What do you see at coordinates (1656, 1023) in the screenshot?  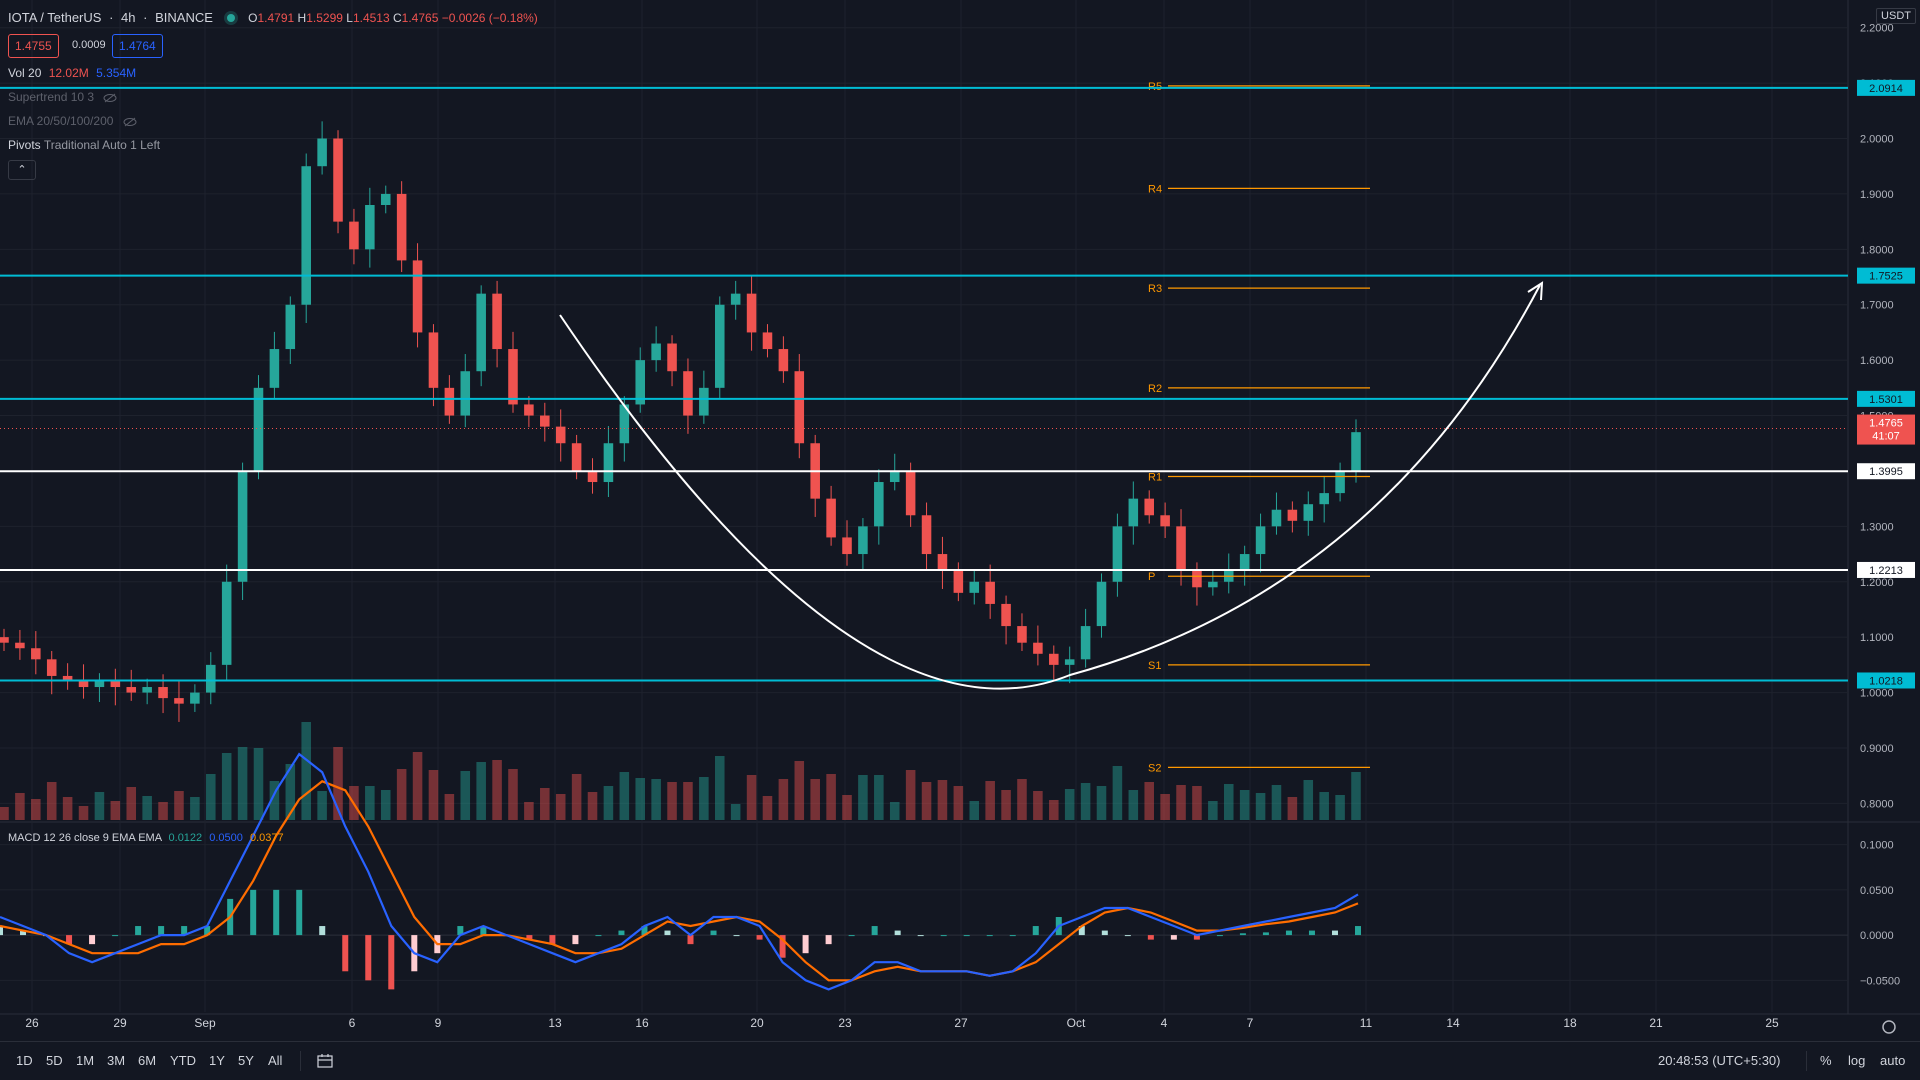 I see `time-tick-label: 21` at bounding box center [1656, 1023].